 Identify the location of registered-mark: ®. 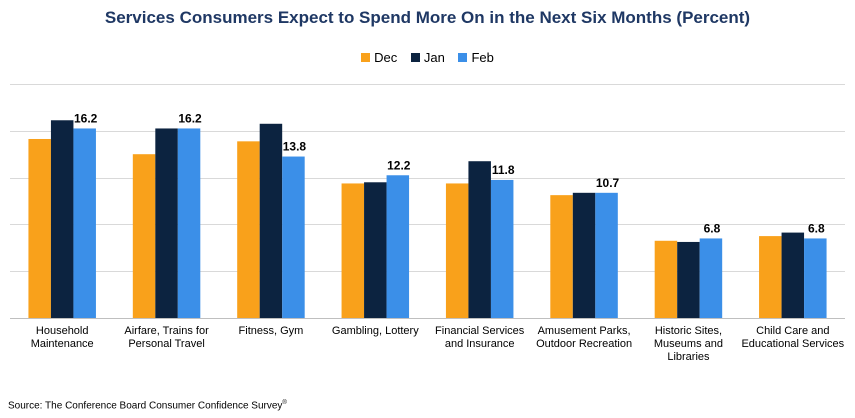
(284, 403).